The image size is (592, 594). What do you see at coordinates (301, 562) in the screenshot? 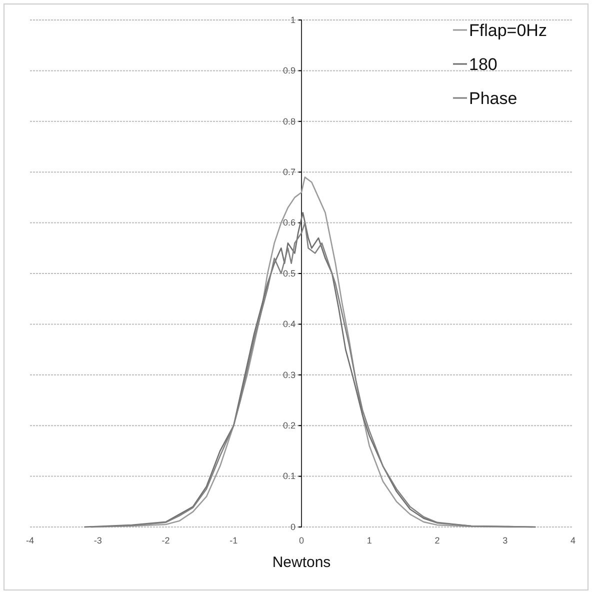
I see `x-axis-title: Newtons` at bounding box center [301, 562].